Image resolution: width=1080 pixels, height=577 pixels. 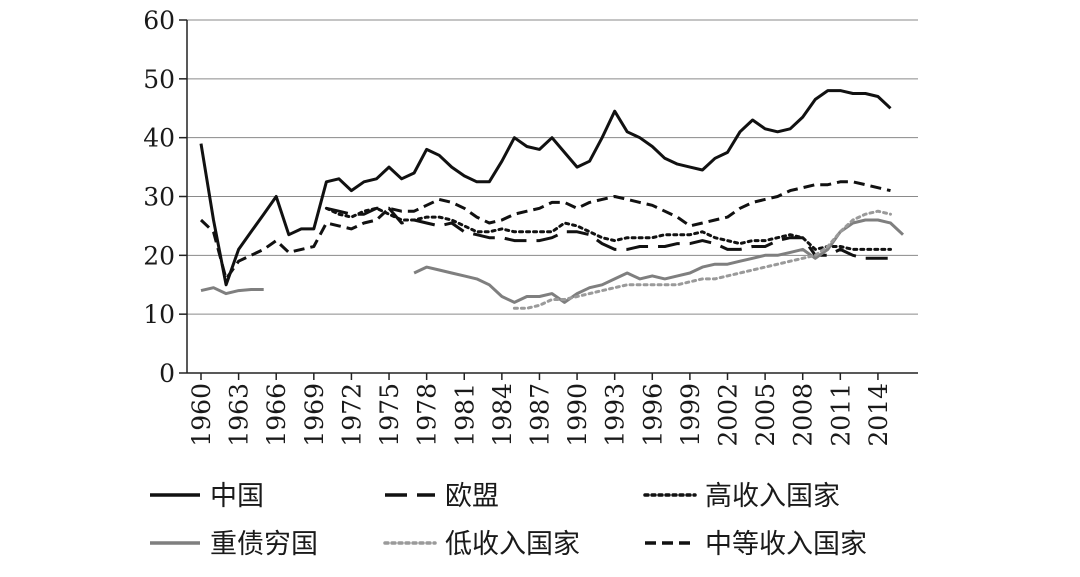 What do you see at coordinates (201, 415) in the screenshot?
I see `x-tick-label: 1960` at bounding box center [201, 415].